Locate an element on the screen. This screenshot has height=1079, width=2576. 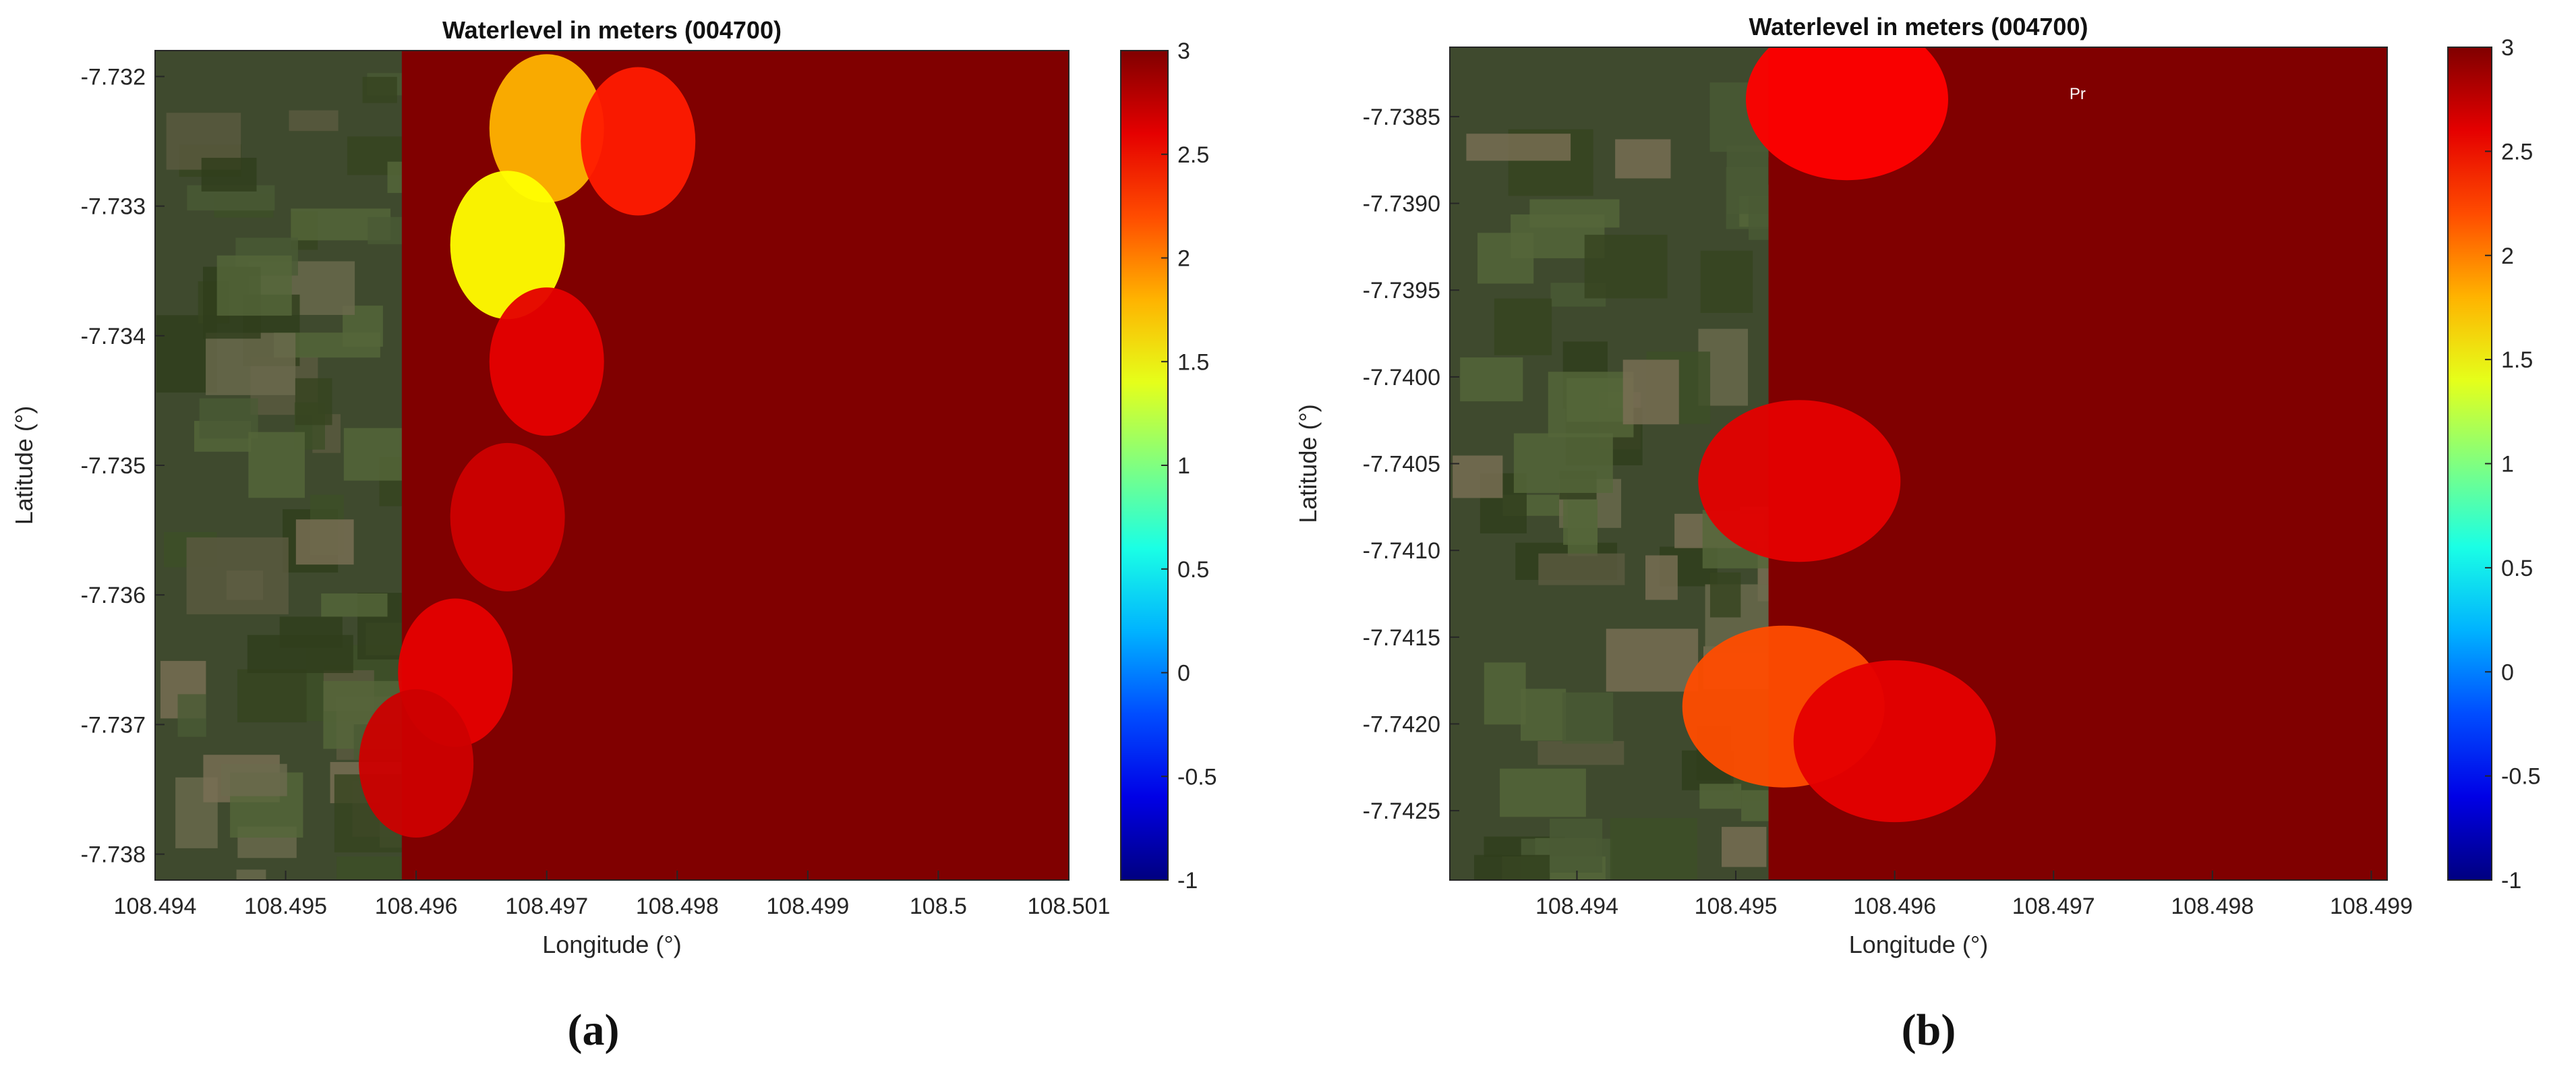
y-tick-label: -7.737 is located at coordinates (113, 725).